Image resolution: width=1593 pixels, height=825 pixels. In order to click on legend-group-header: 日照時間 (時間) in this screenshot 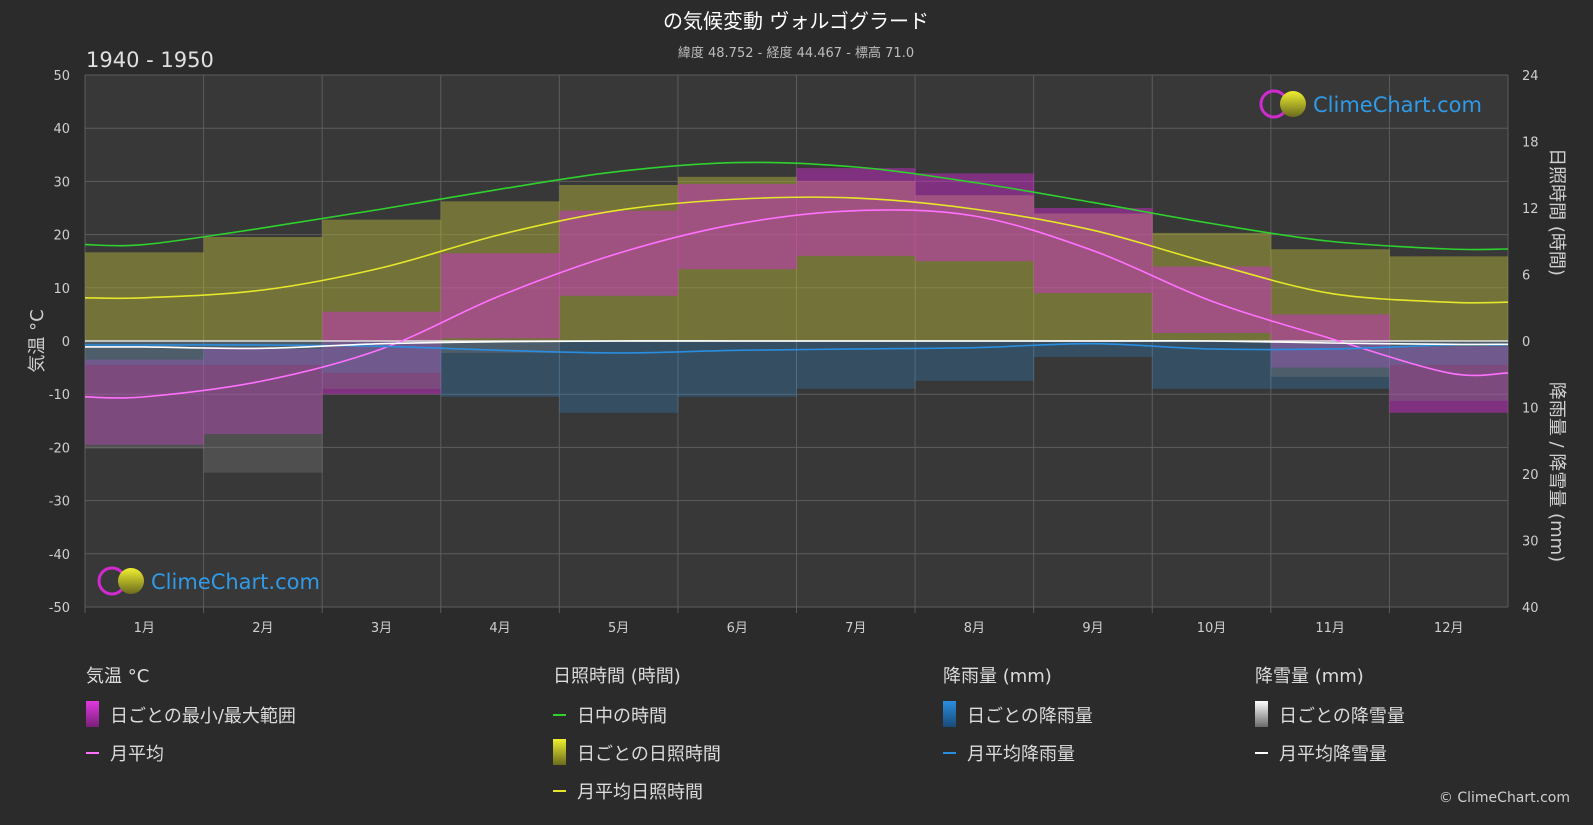, I will do `click(617, 676)`.